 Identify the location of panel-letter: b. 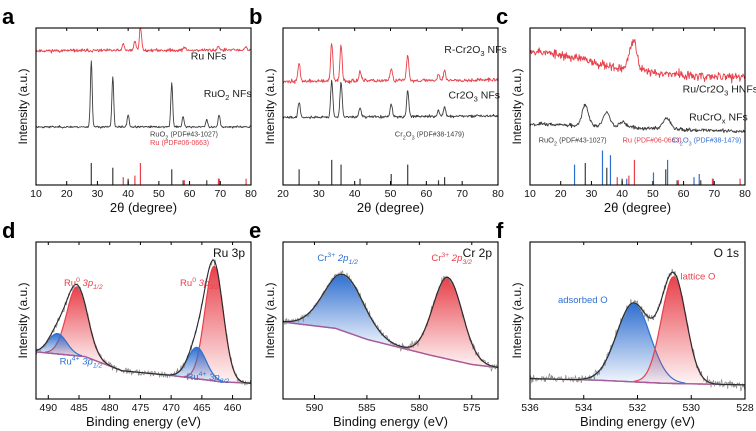
(255, 16).